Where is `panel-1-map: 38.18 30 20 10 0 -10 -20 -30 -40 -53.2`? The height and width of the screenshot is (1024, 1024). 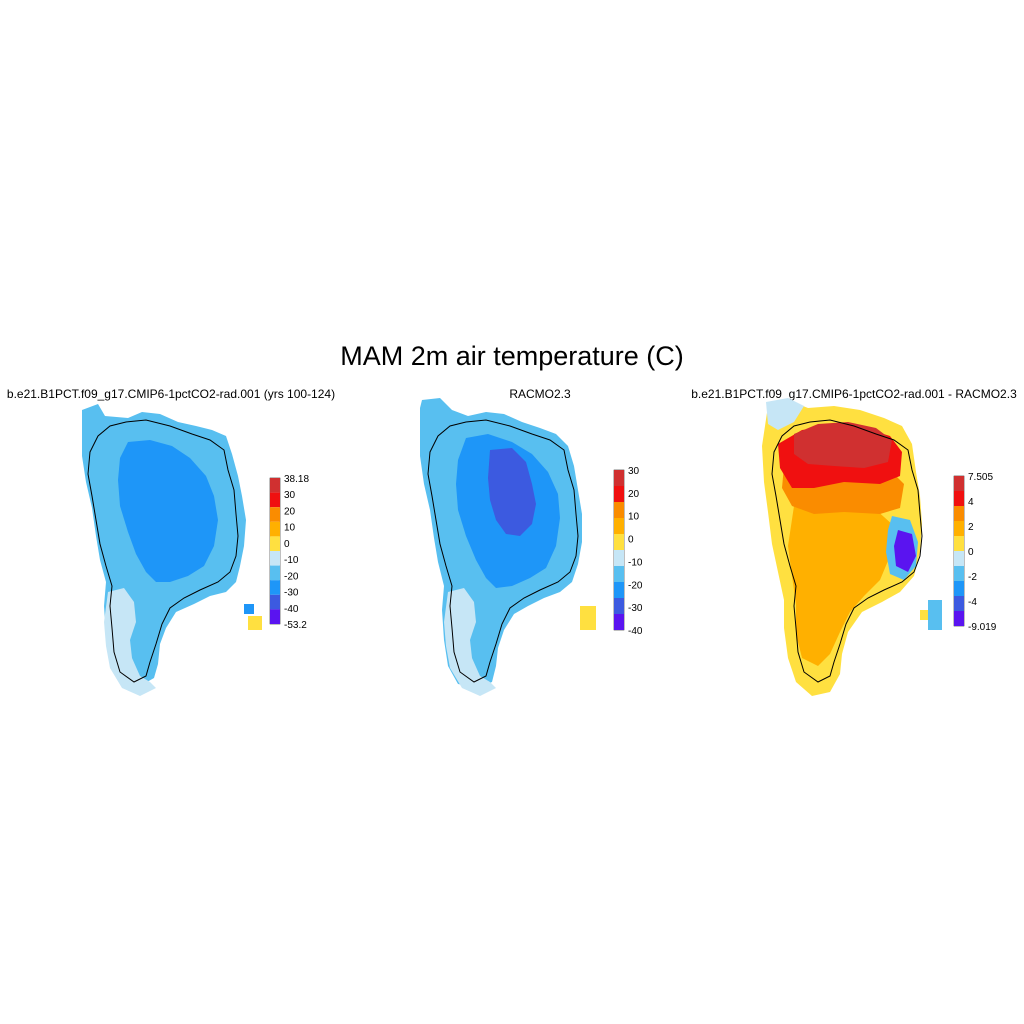
panel-1-map: 38.18 30 20 10 0 -10 -20 -30 -40 -53.2 is located at coordinates (195, 550).